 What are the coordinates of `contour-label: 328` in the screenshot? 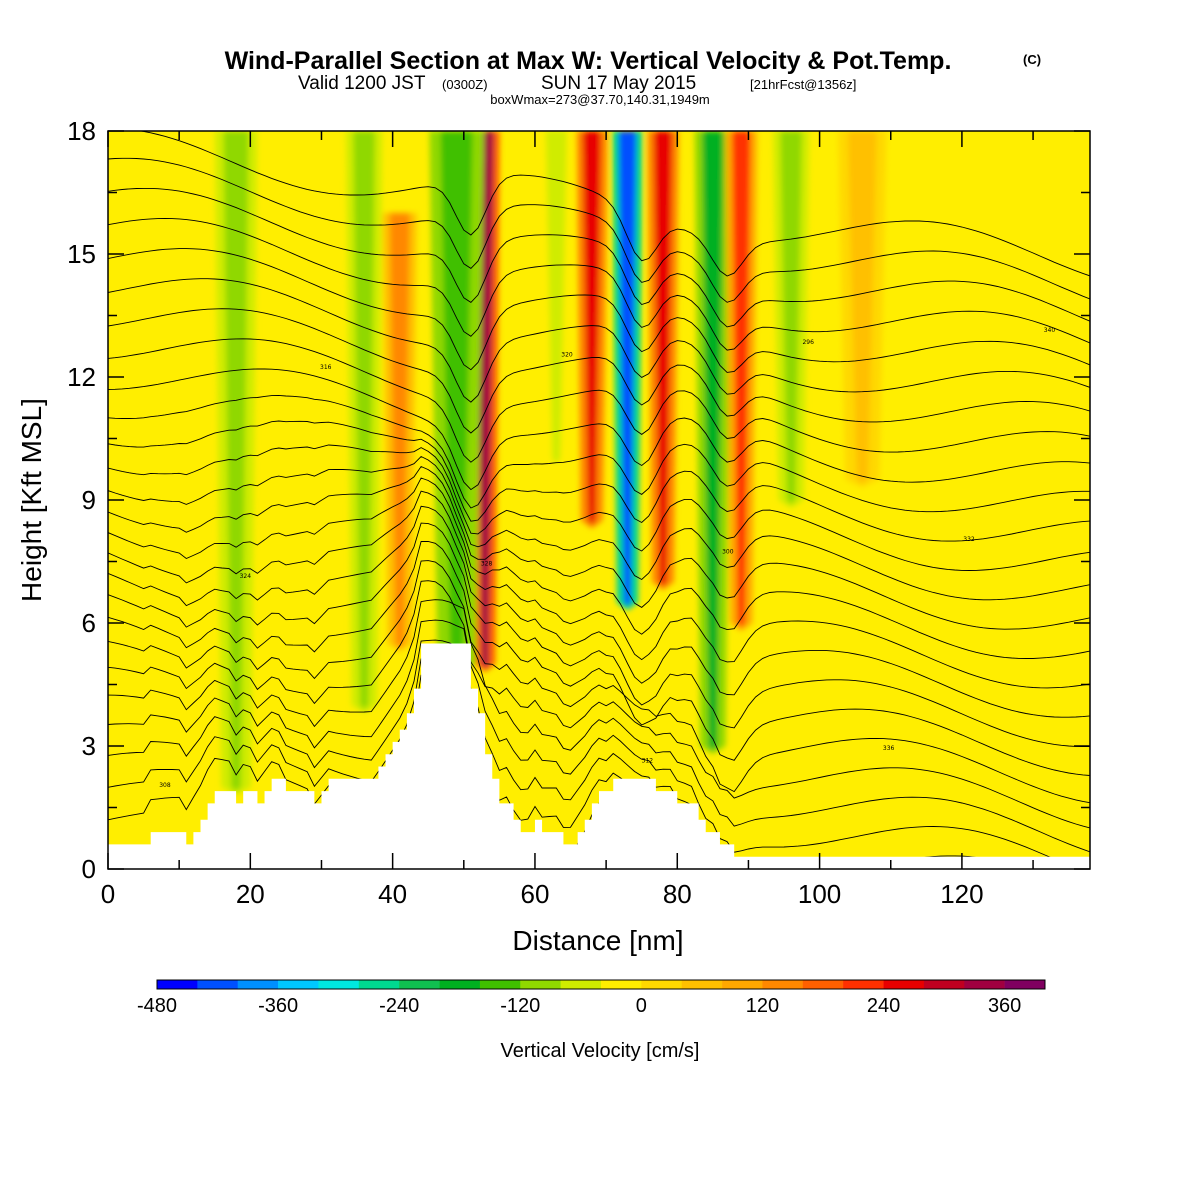 It's located at (487, 564).